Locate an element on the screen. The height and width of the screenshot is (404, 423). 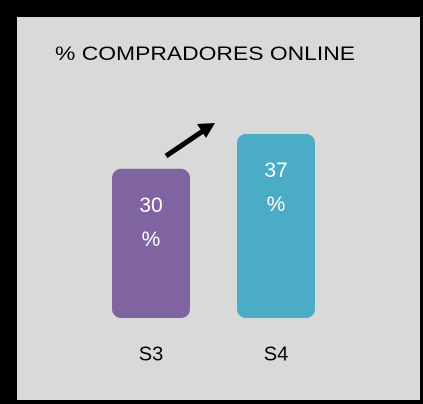
arrow-shaft is located at coordinates (184, 143).